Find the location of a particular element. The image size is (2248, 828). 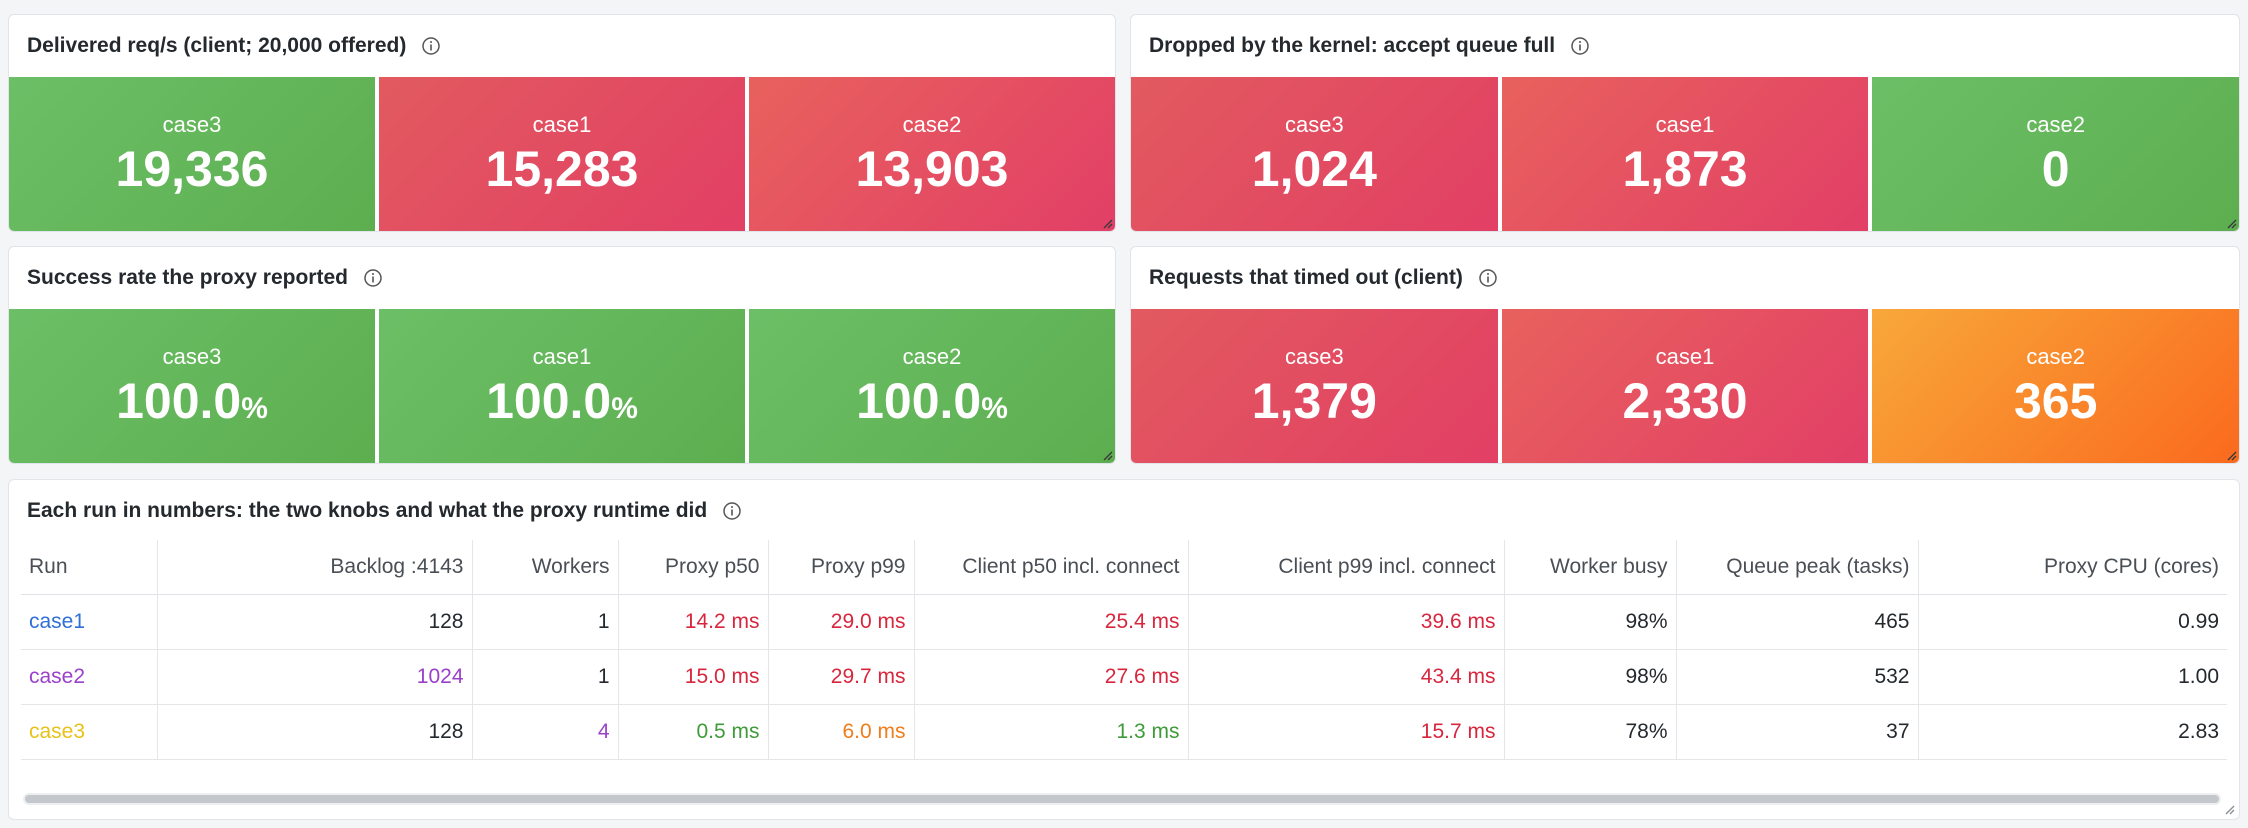

column-header-proxy-cpu: Proxy CPU (cores) is located at coordinates (2072, 567).